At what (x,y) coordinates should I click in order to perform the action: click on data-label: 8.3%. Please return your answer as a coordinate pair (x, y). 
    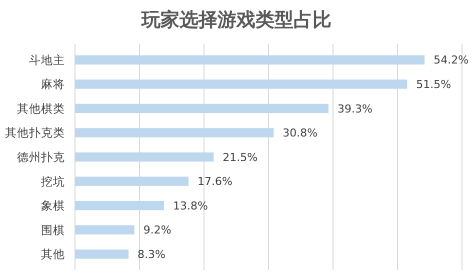
    Looking at the image, I should click on (152, 254).